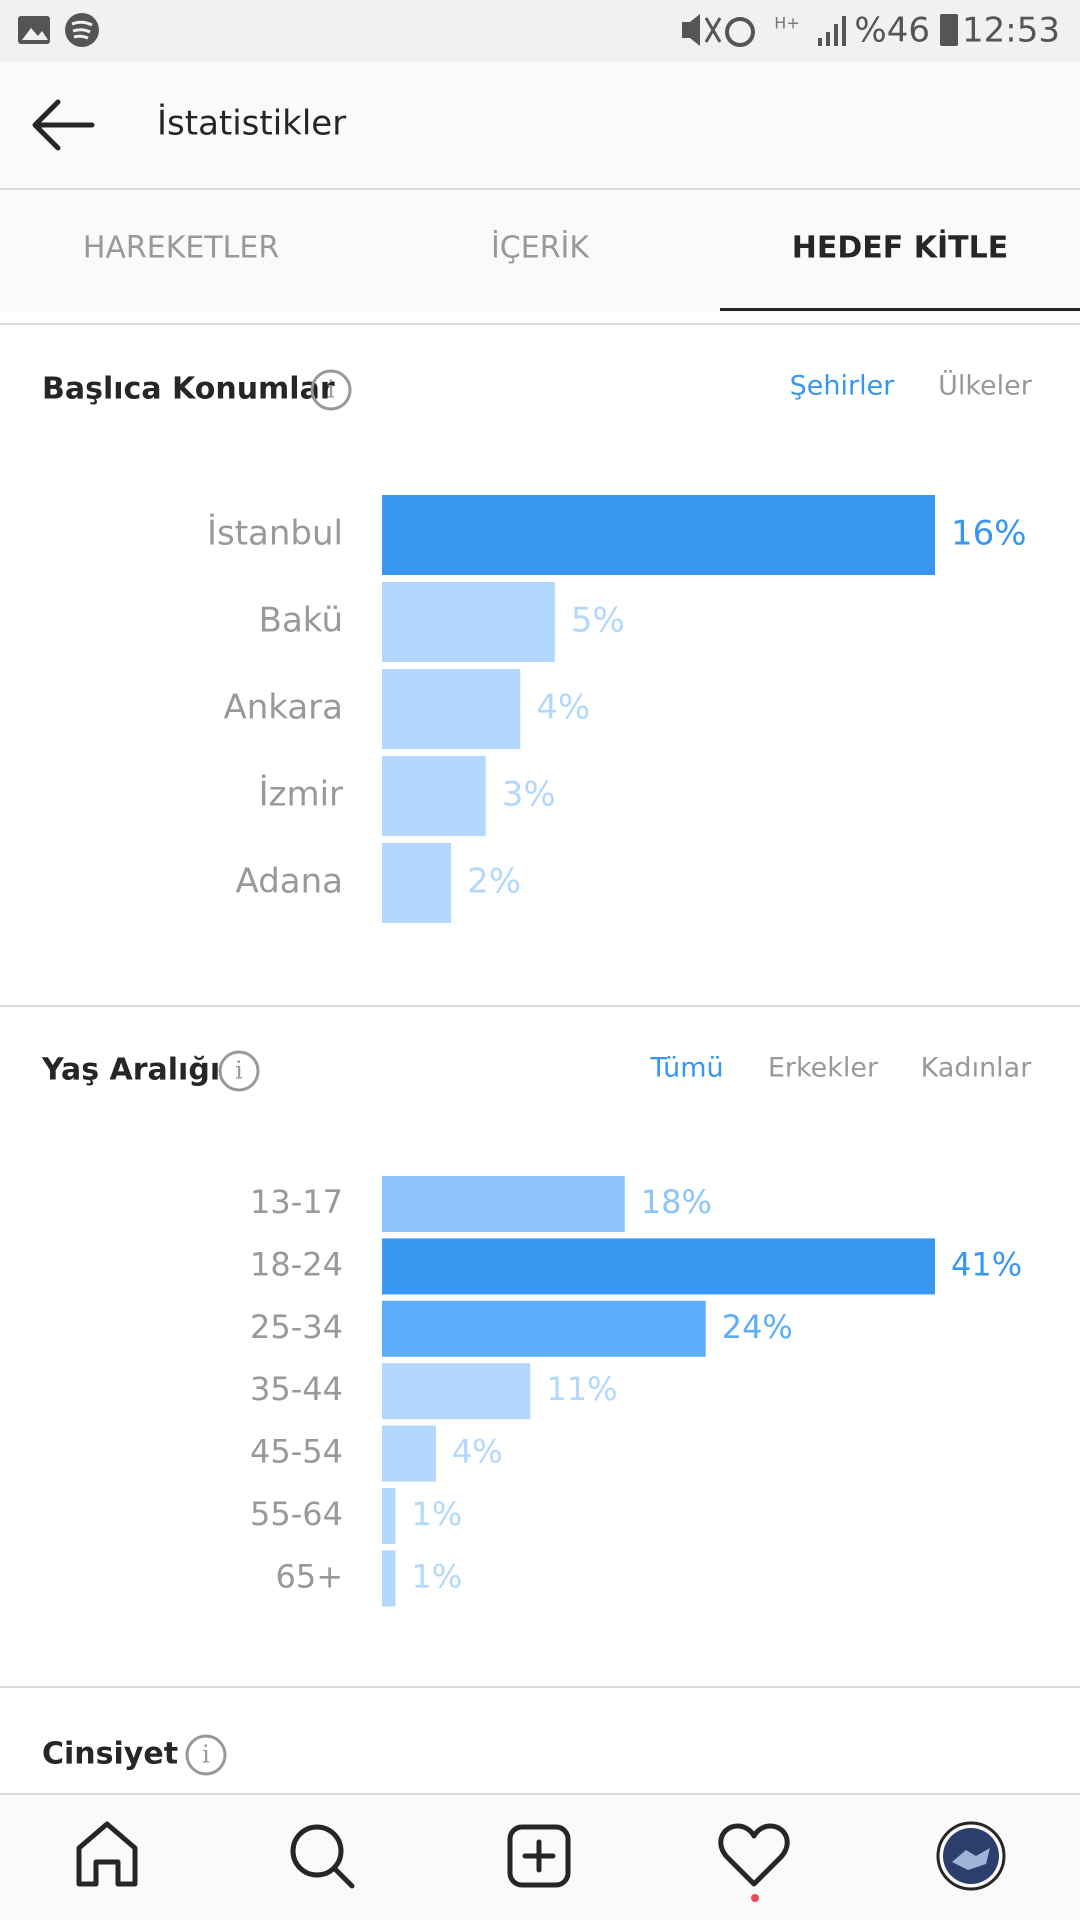 The width and height of the screenshot is (1080, 1920). What do you see at coordinates (296, 1389) in the screenshot?
I see `category-label: 35-44` at bounding box center [296, 1389].